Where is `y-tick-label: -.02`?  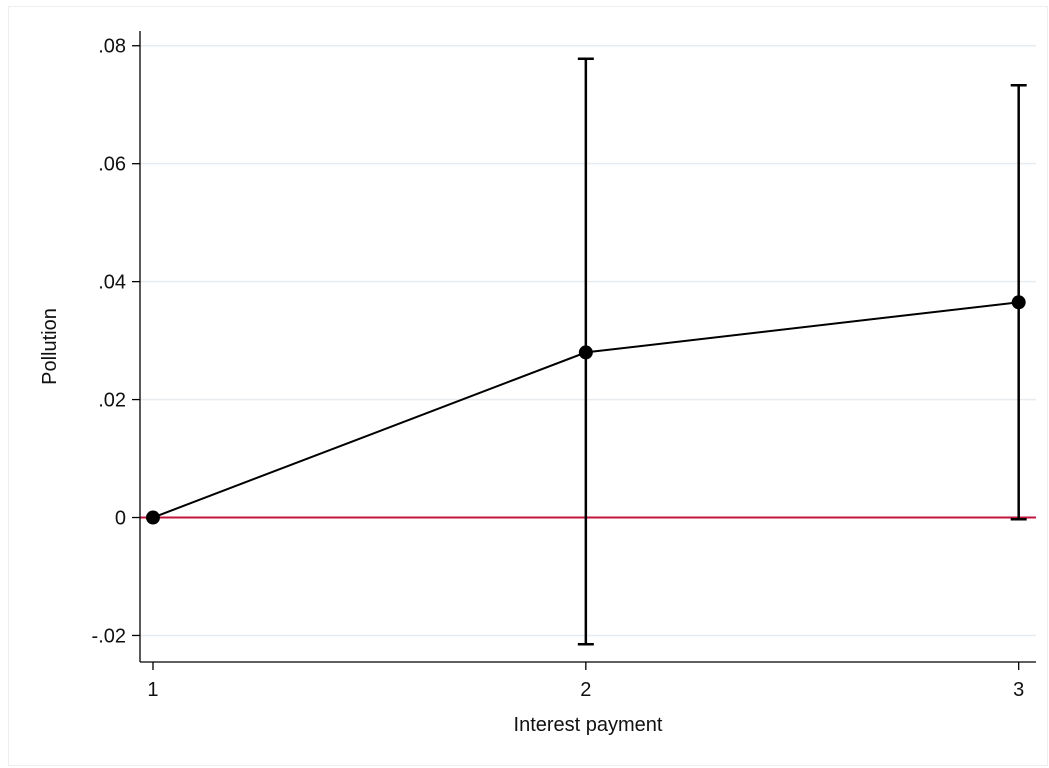 y-tick-label: -.02 is located at coordinates (109, 636).